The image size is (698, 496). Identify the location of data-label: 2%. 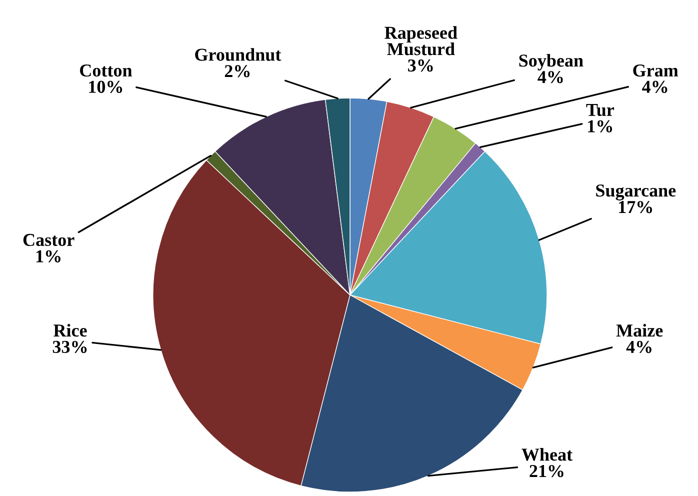
(237, 71).